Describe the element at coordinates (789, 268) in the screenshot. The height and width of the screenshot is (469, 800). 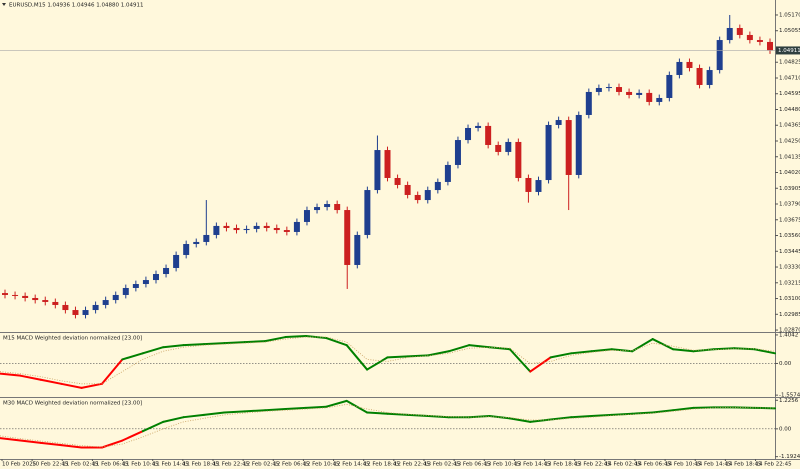
I see `y-tick-label: 1.03330` at that location.